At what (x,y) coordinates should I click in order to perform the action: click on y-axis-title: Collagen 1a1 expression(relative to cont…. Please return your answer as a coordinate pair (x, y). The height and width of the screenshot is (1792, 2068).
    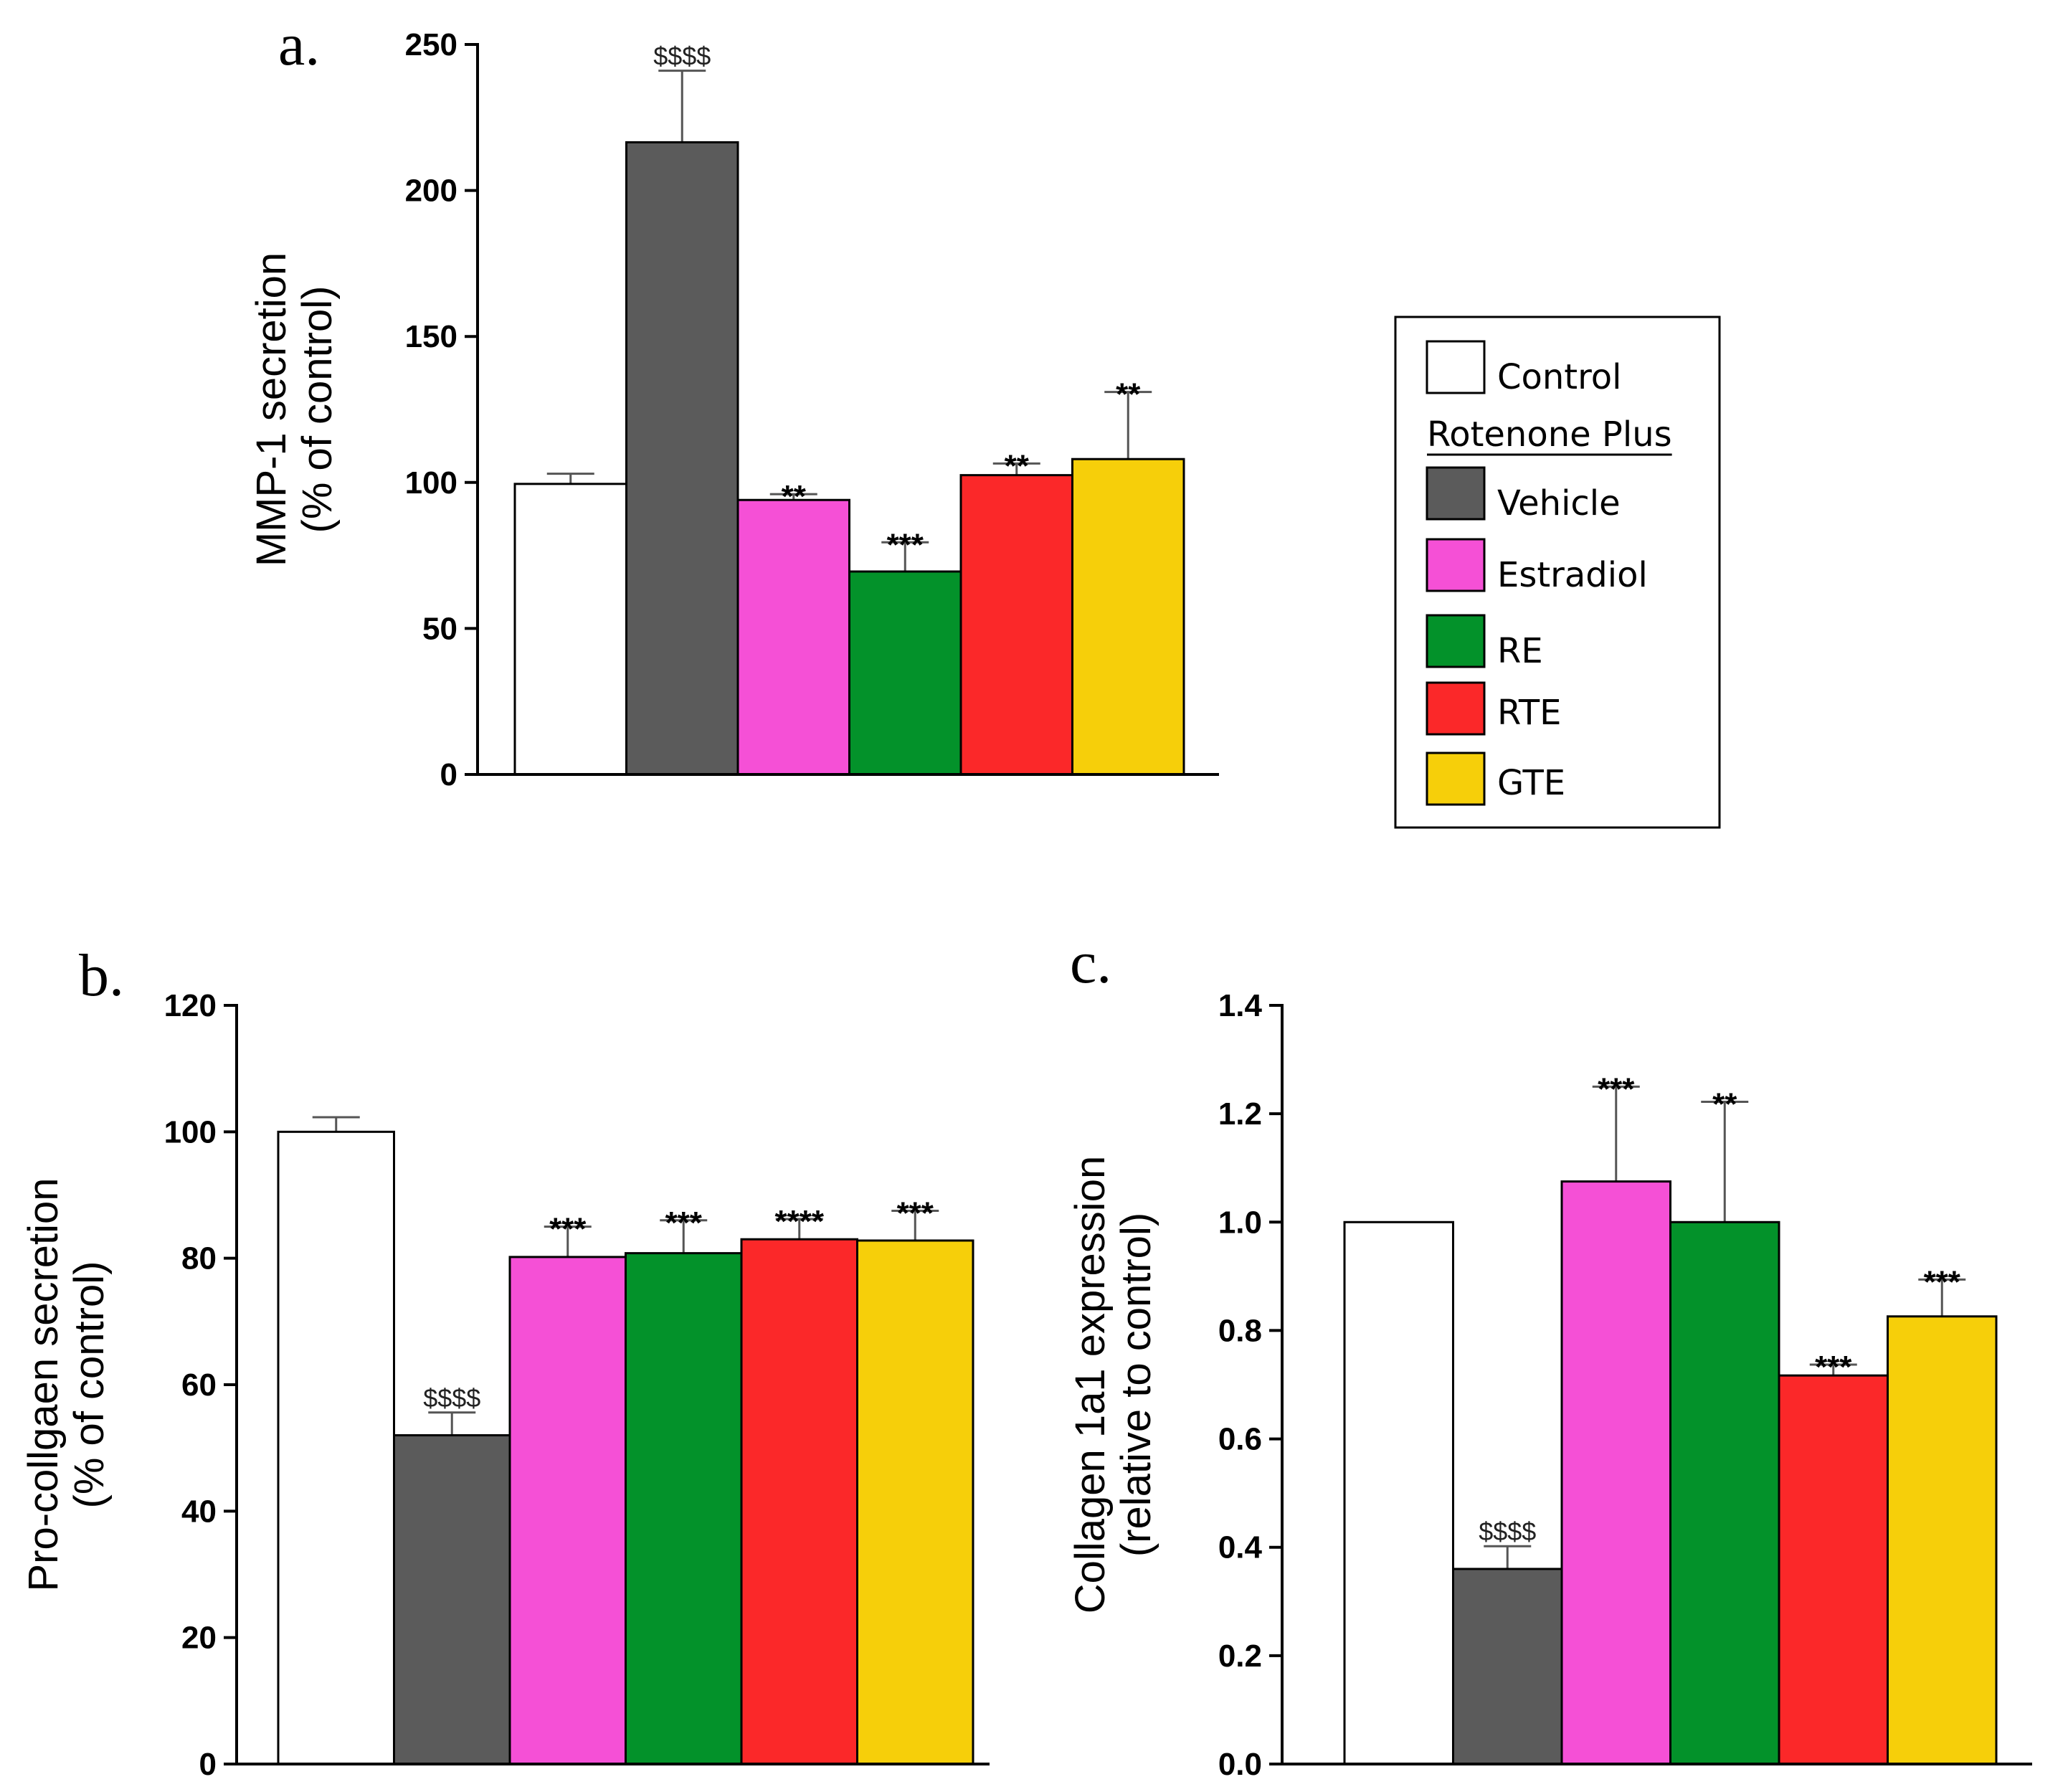
    Looking at the image, I should click on (1113, 1384).